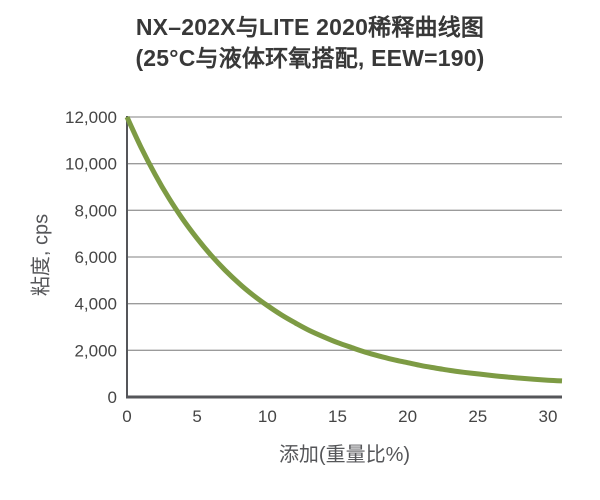 The width and height of the screenshot is (600, 500). I want to click on y-tick-label: 12,000, so click(91, 117).